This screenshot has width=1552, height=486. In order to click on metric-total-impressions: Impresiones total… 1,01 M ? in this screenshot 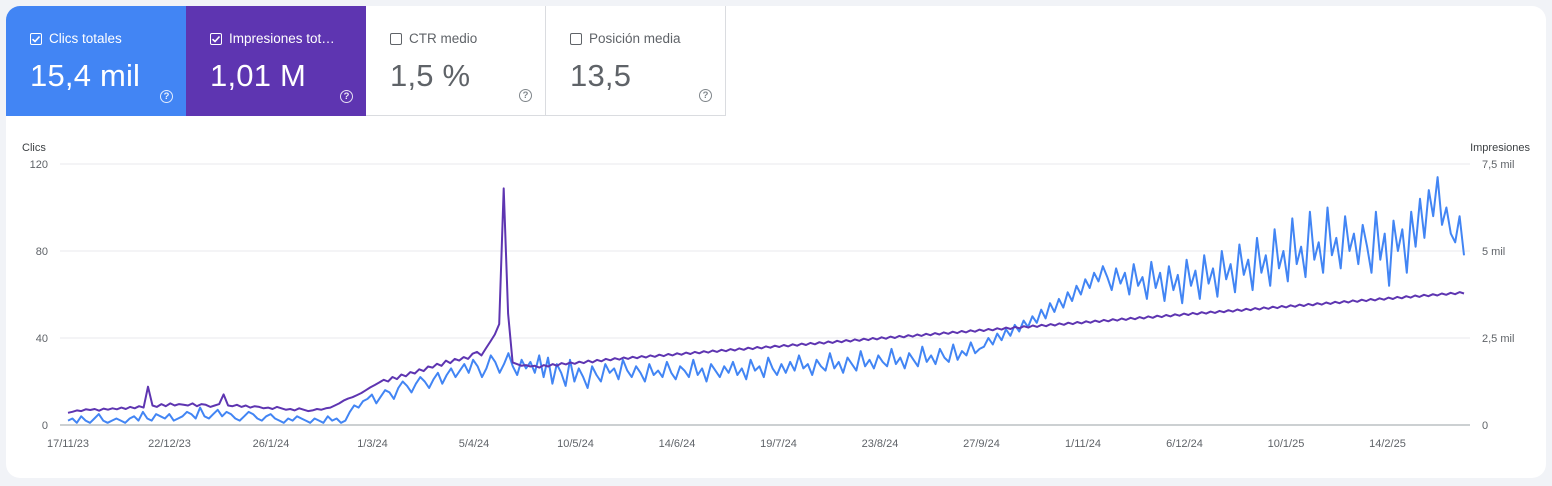, I will do `click(276, 61)`.